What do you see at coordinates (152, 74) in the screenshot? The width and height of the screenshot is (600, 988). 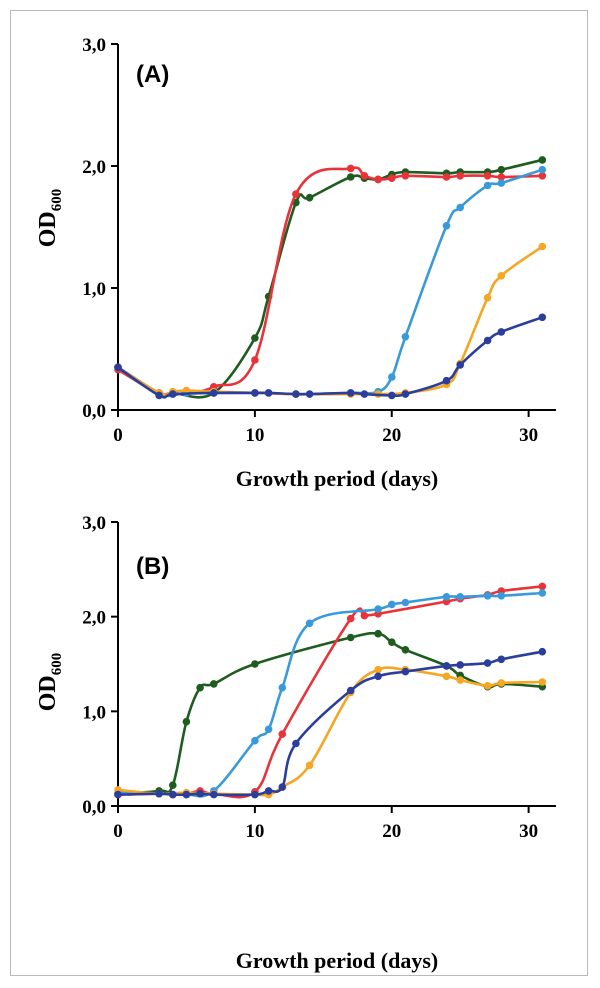 I see `panel-label-a: (A)` at bounding box center [152, 74].